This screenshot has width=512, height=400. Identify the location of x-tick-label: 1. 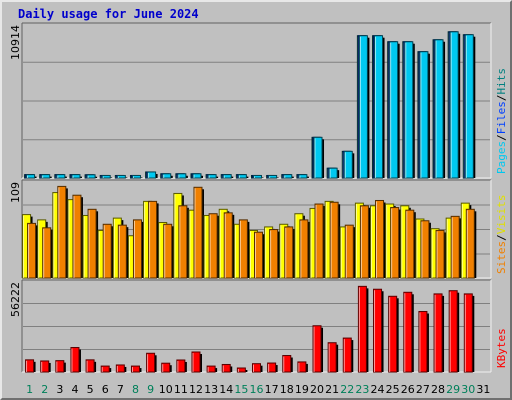
(29, 389).